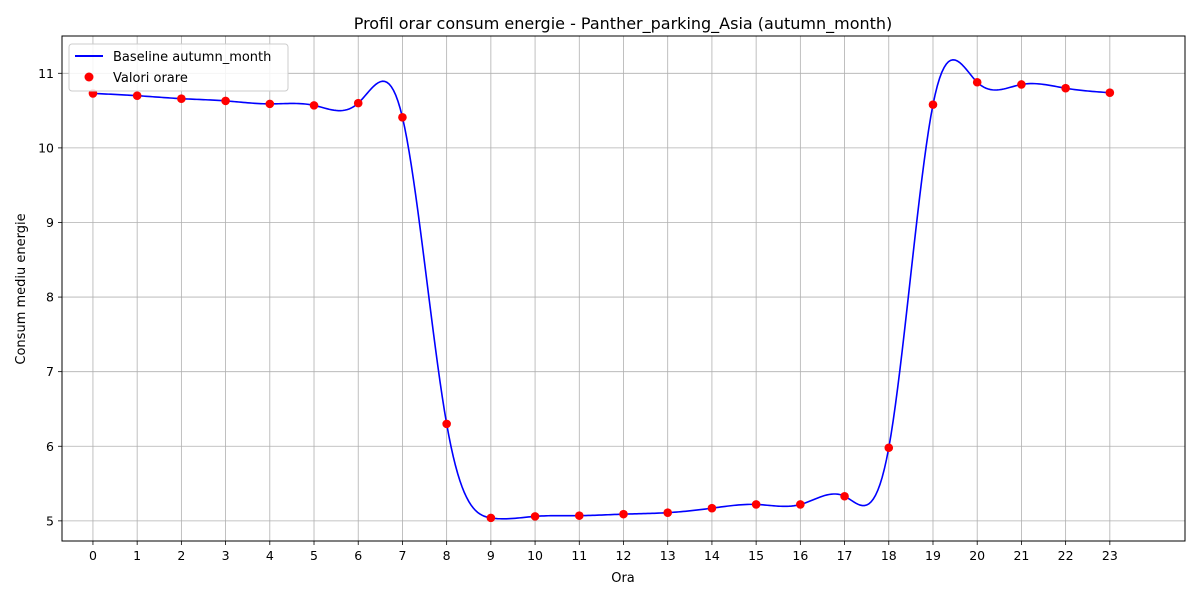  I want to click on x-tick-label: 13, so click(668, 555).